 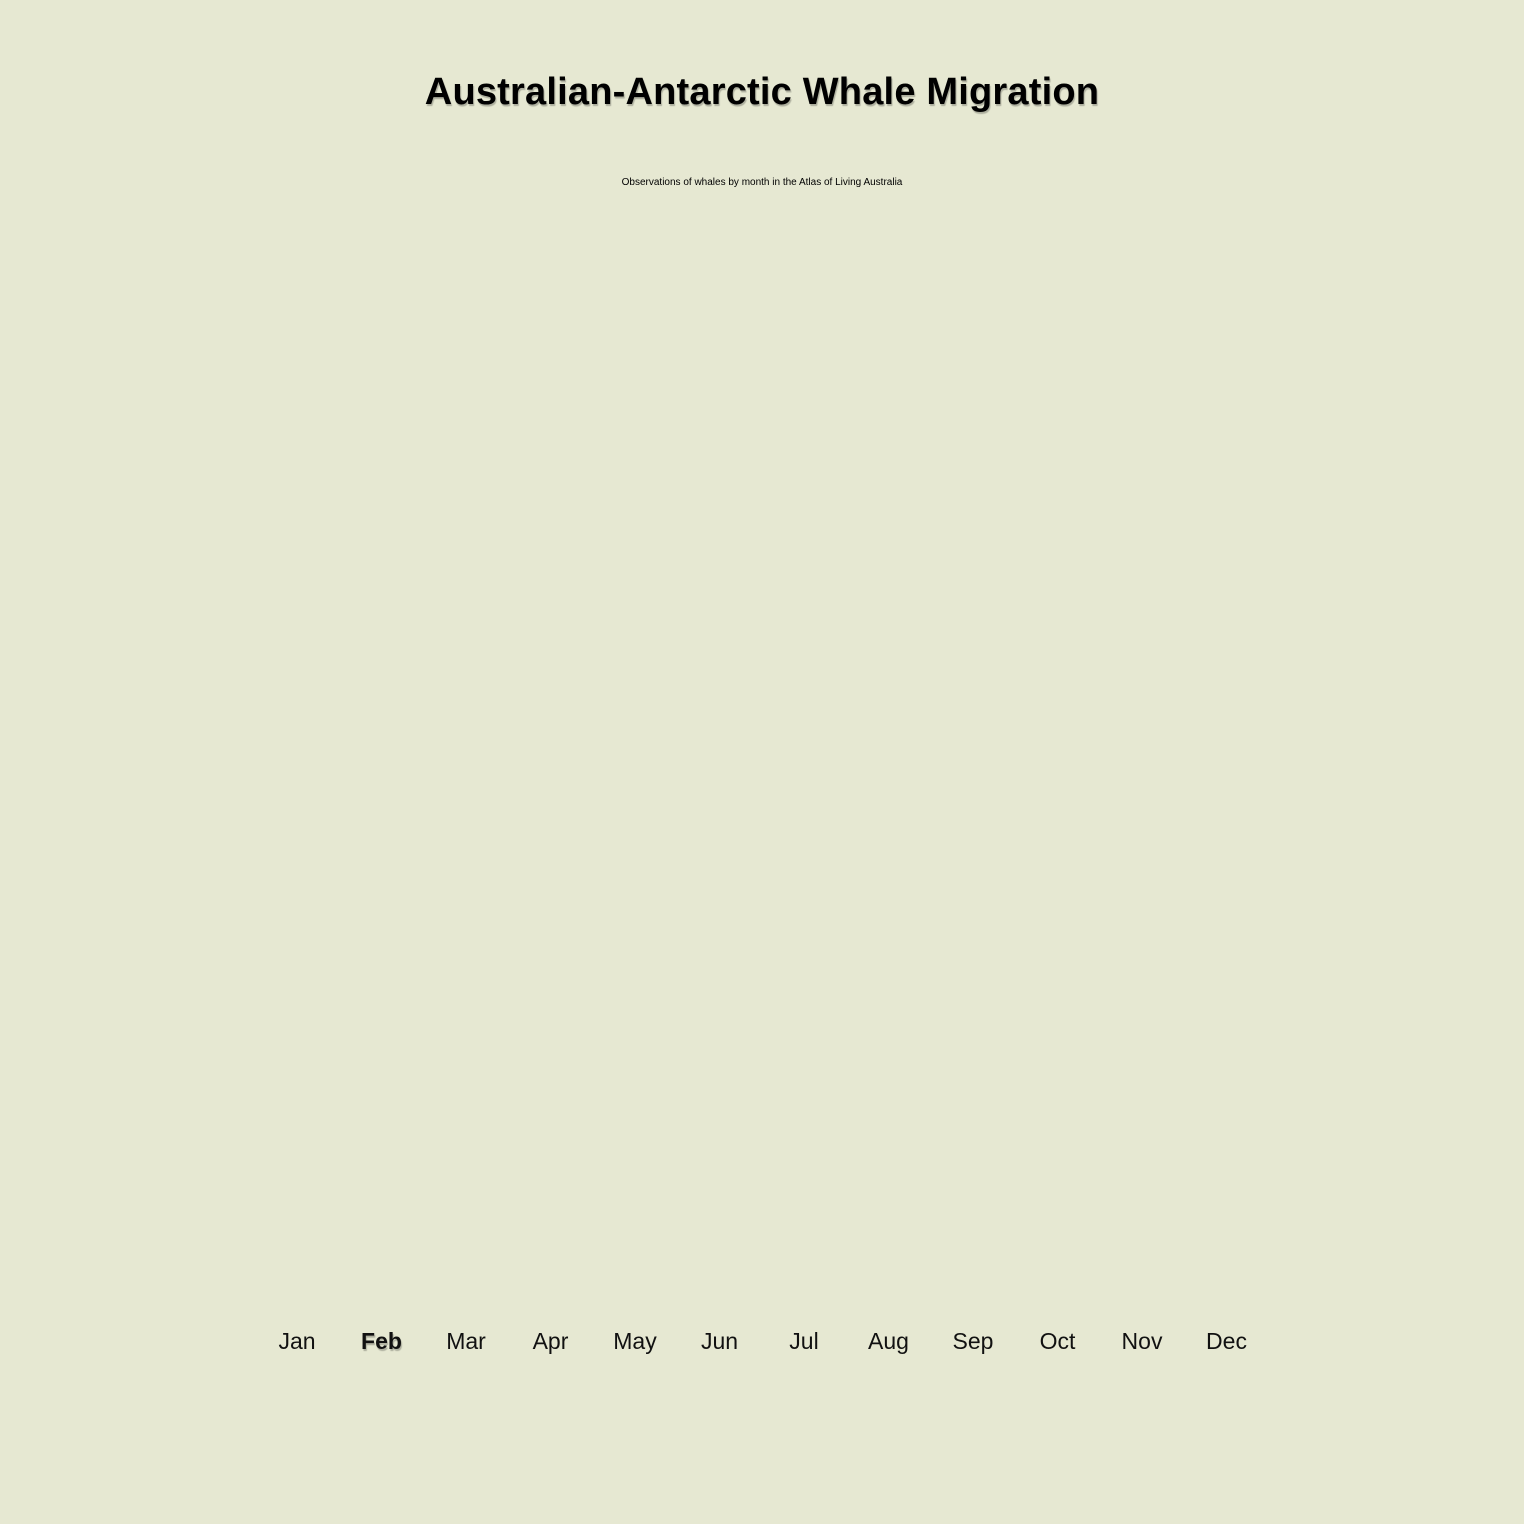 I want to click on month-nov: Nov, so click(x=1142, y=1341).